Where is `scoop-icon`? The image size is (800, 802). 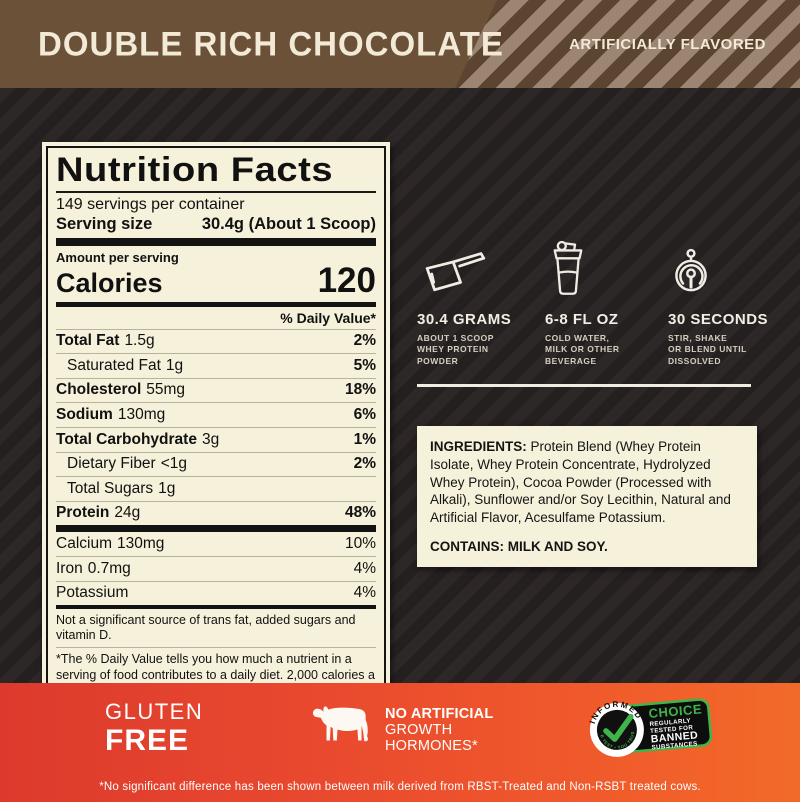
scoop-icon is located at coordinates (481, 269).